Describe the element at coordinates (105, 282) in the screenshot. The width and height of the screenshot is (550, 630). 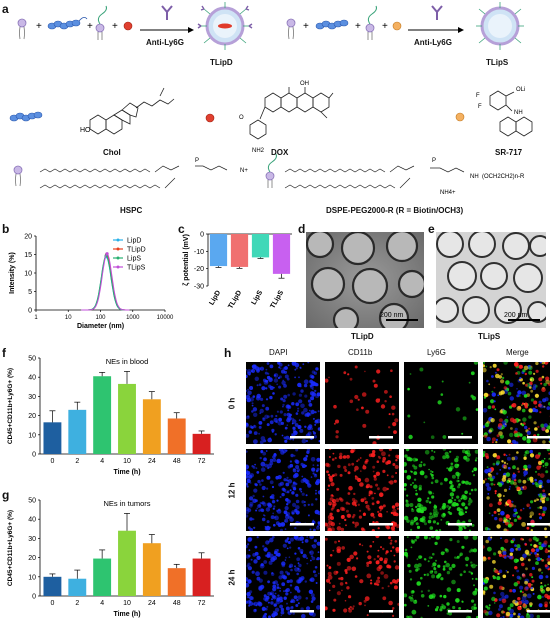
I see `series-line-tlipd` at that location.